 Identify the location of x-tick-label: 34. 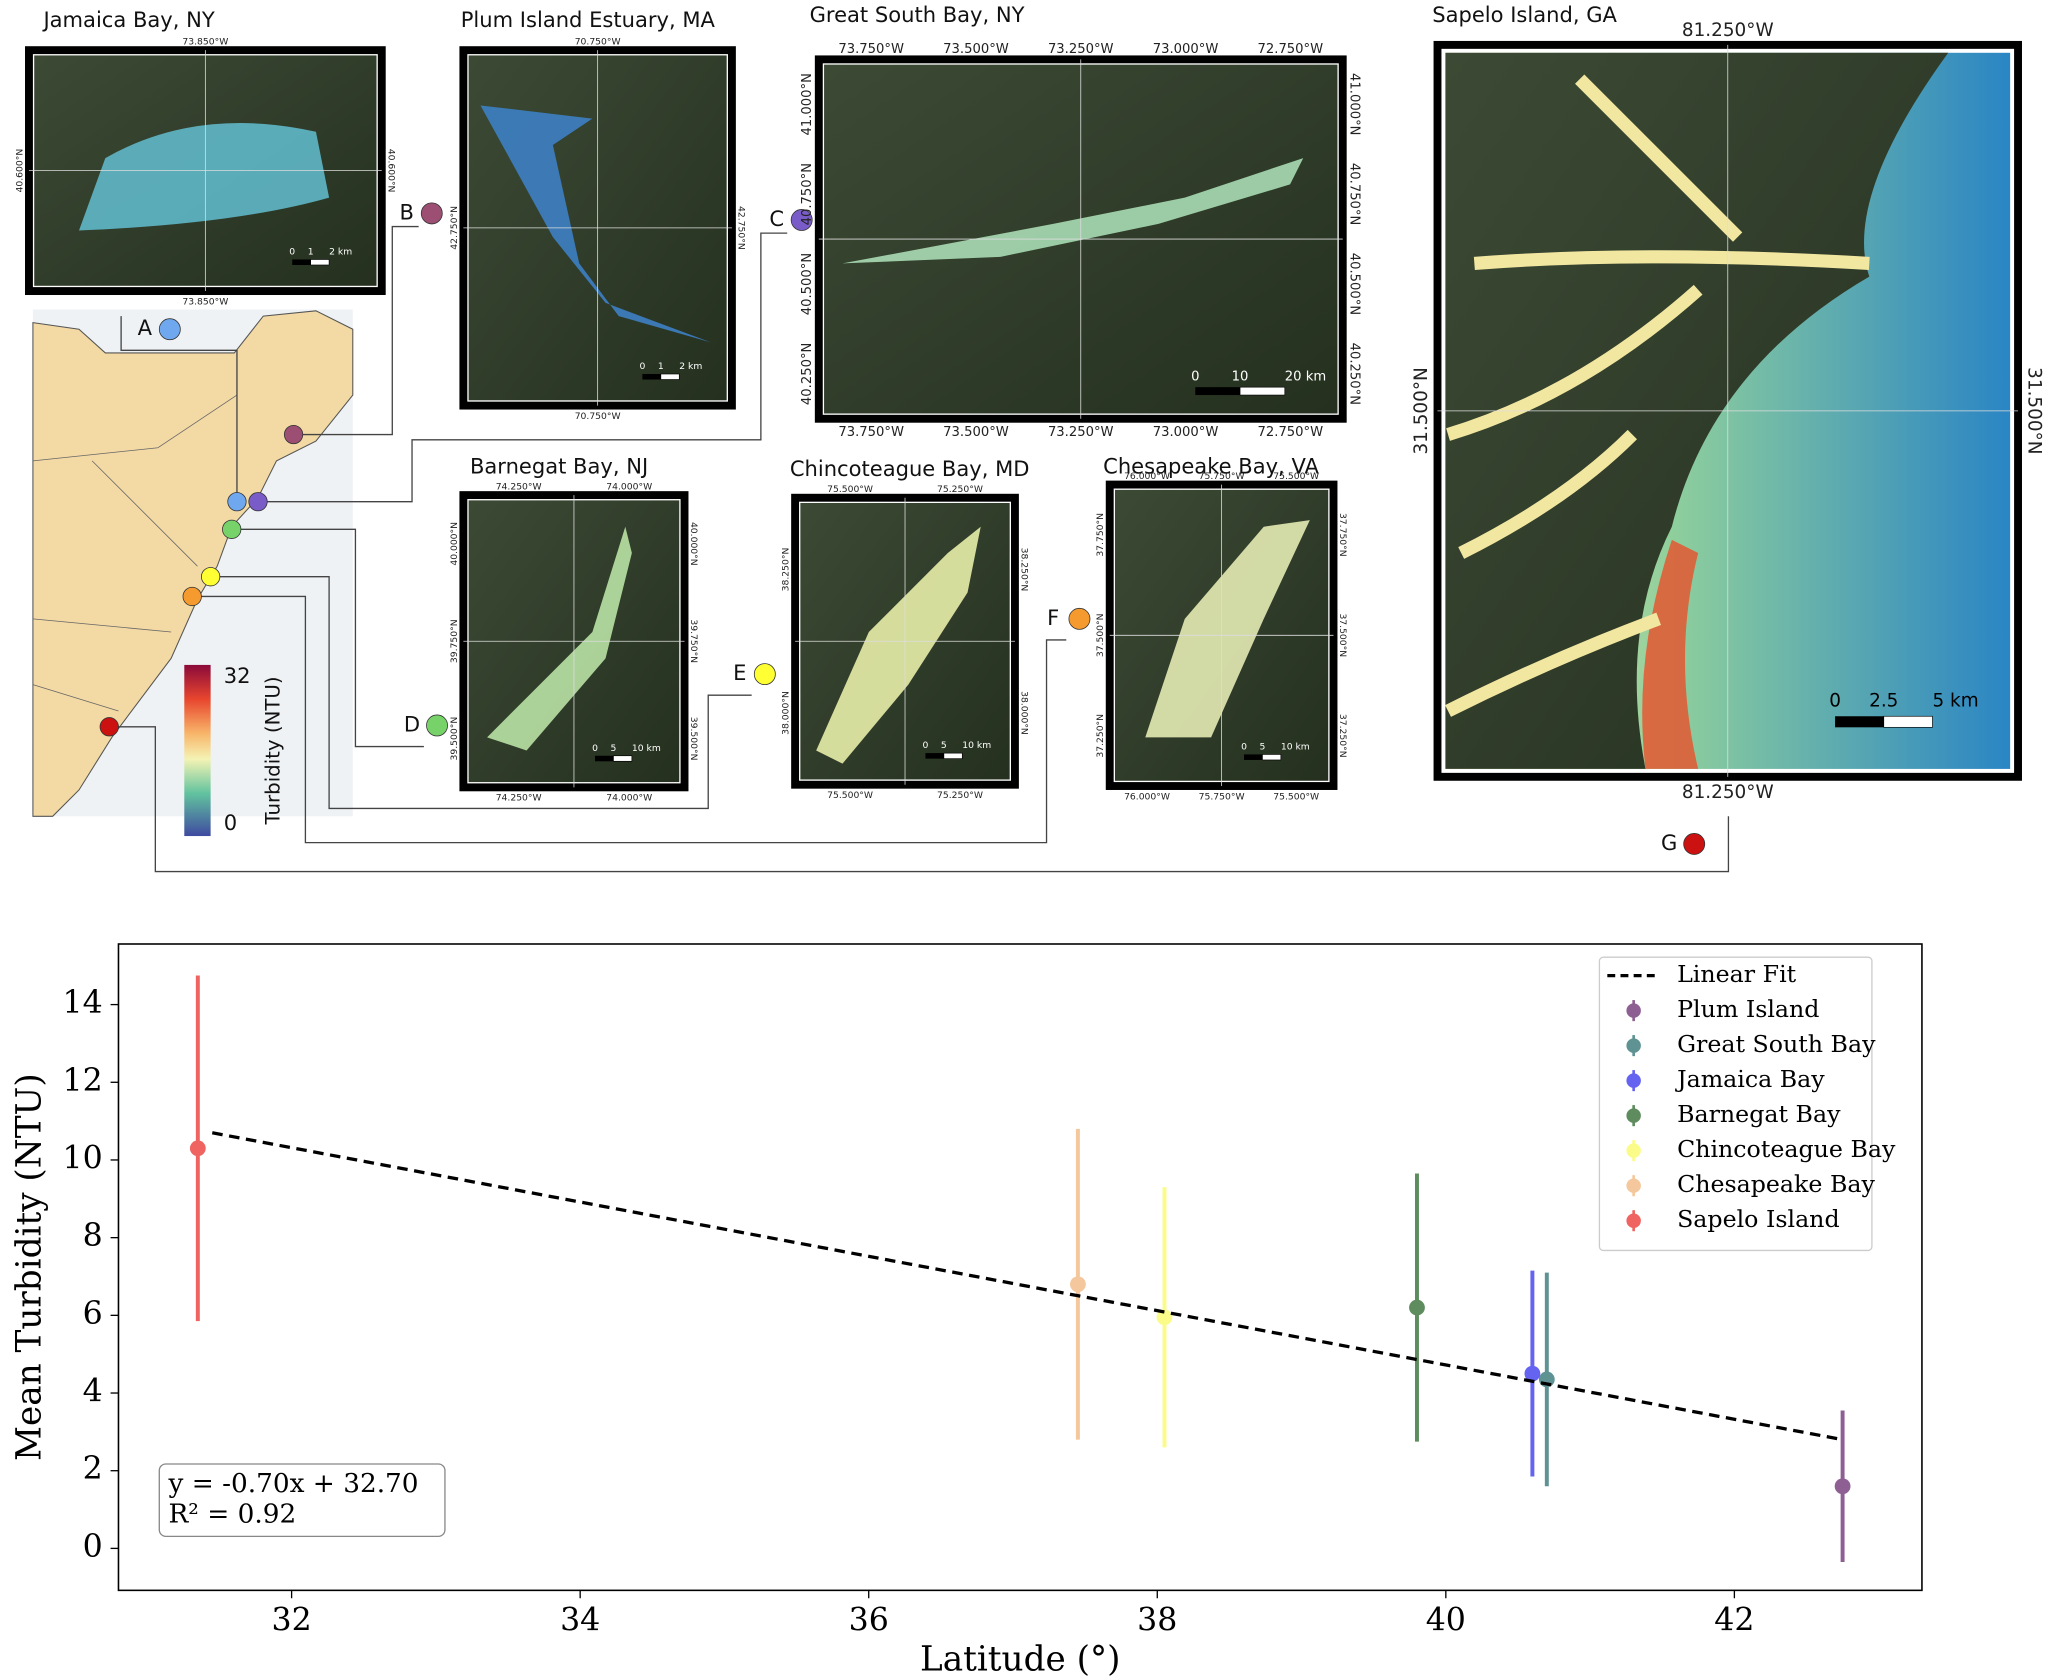
(580, 1620).